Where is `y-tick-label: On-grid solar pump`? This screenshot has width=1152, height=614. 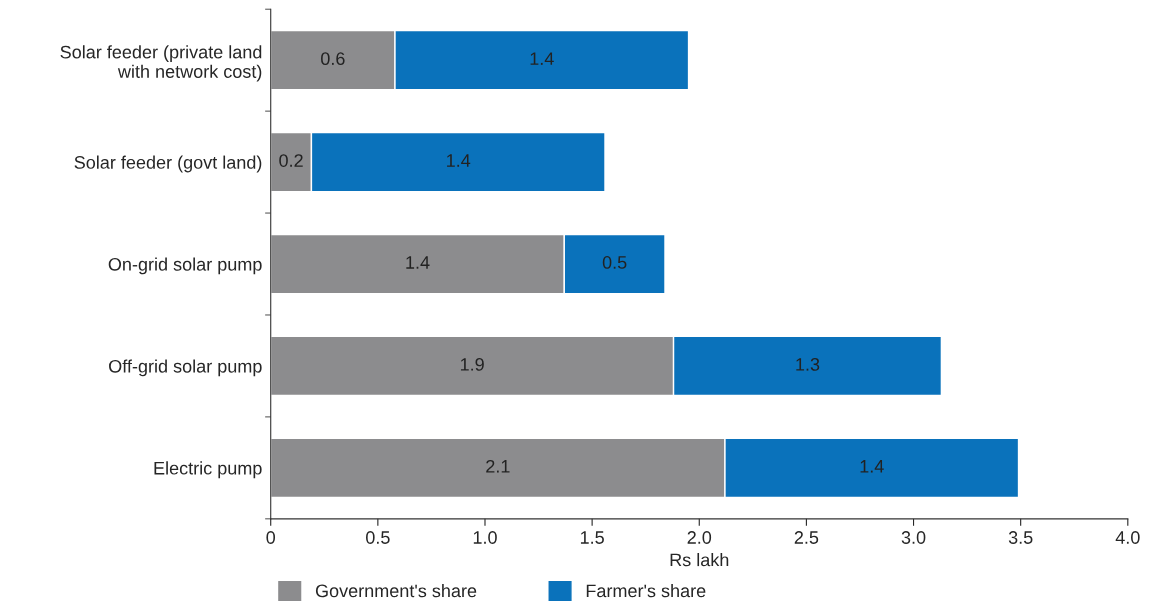
y-tick-label: On-grid solar pump is located at coordinates (185, 266).